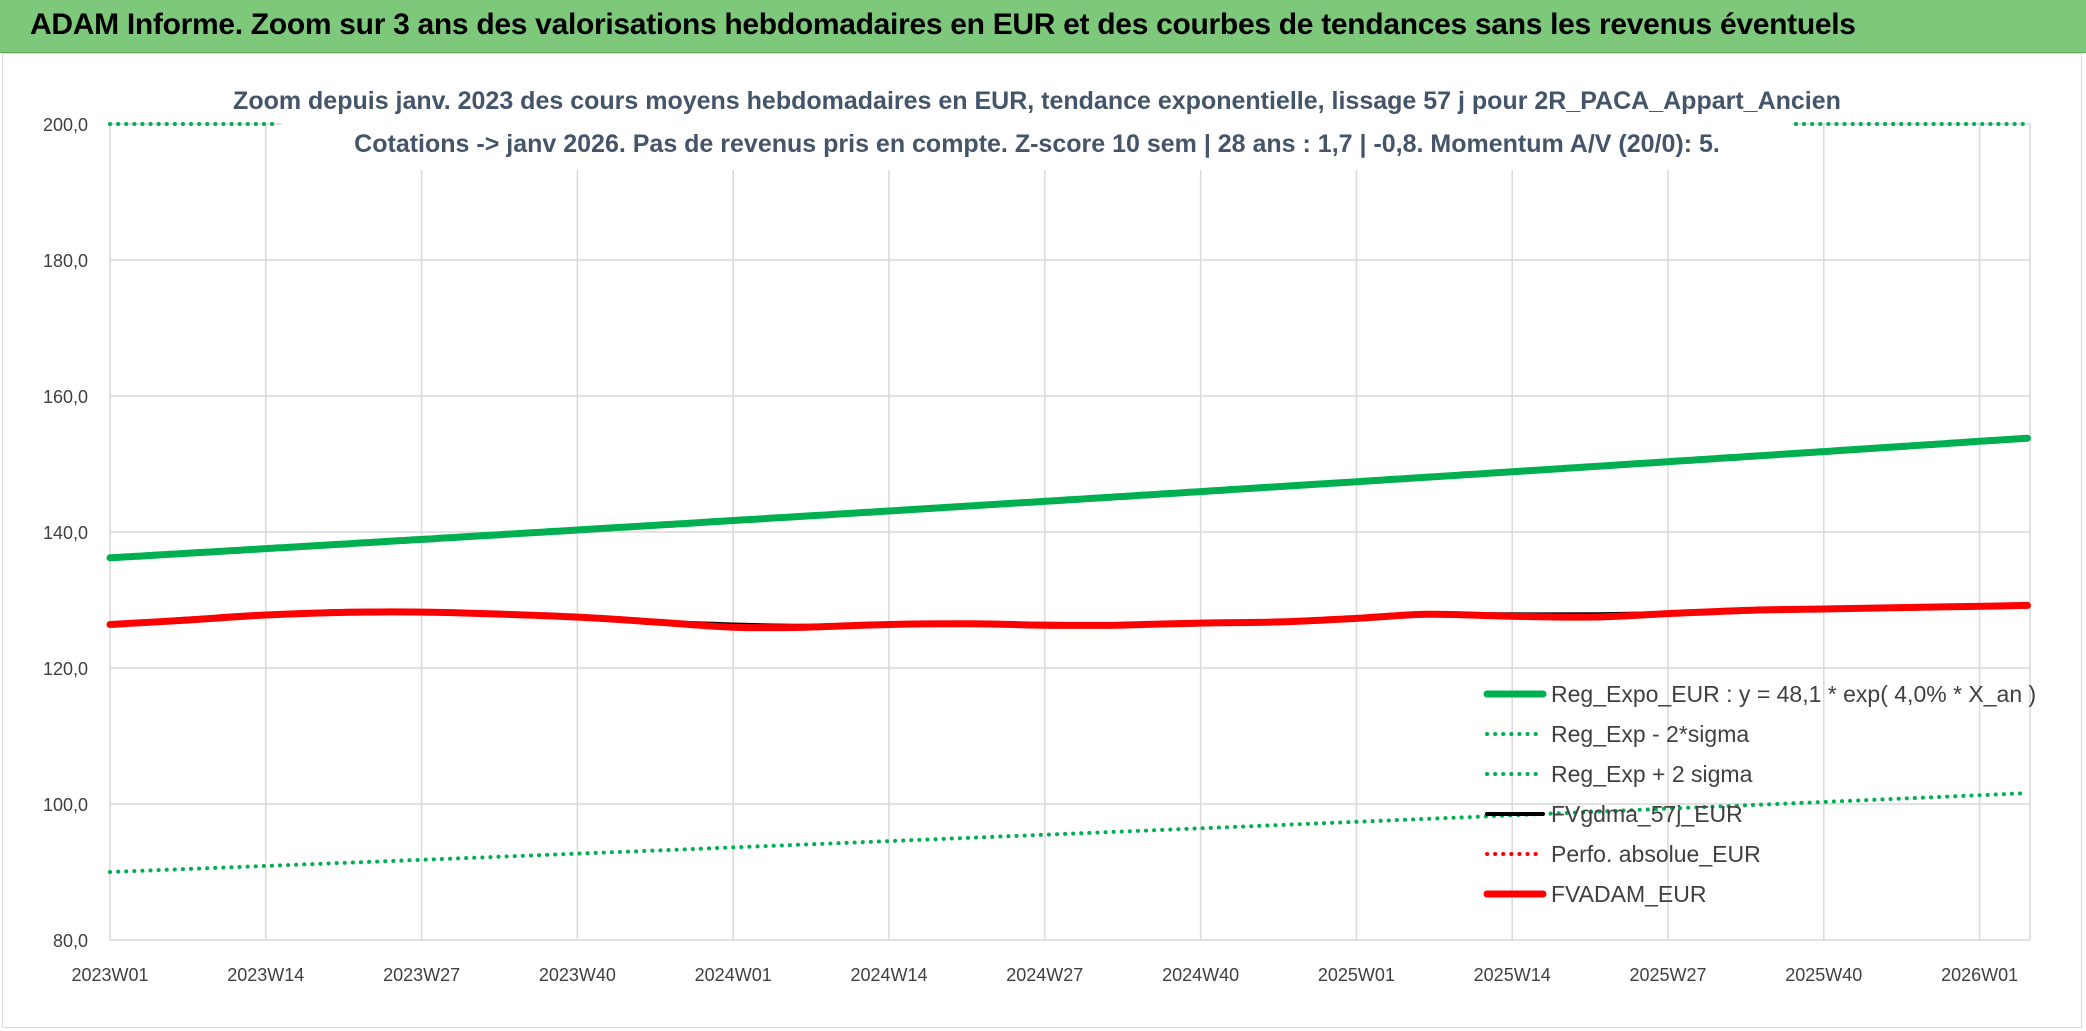 This screenshot has height=1031, width=2086. Describe the element at coordinates (888, 975) in the screenshot. I see `x-tick-label: 2024W14` at that location.